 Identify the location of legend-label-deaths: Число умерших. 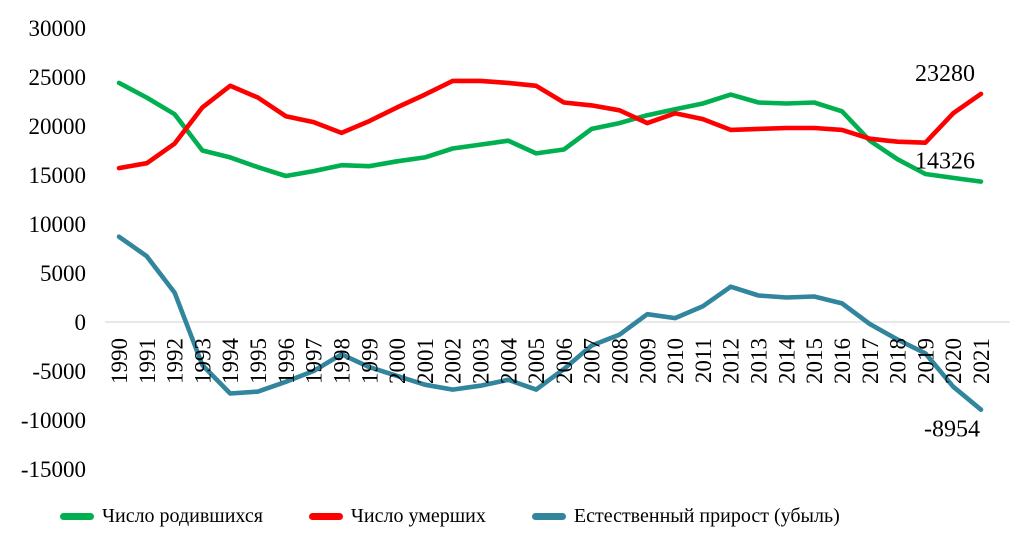
(418, 516).